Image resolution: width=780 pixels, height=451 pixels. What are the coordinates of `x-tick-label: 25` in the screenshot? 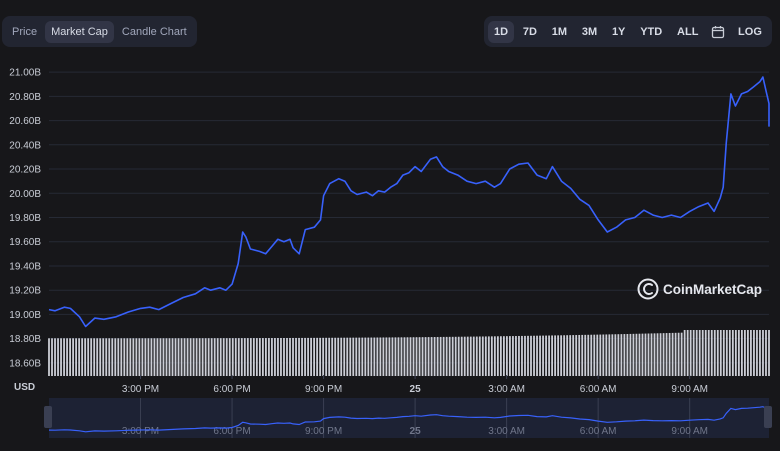 It's located at (416, 389).